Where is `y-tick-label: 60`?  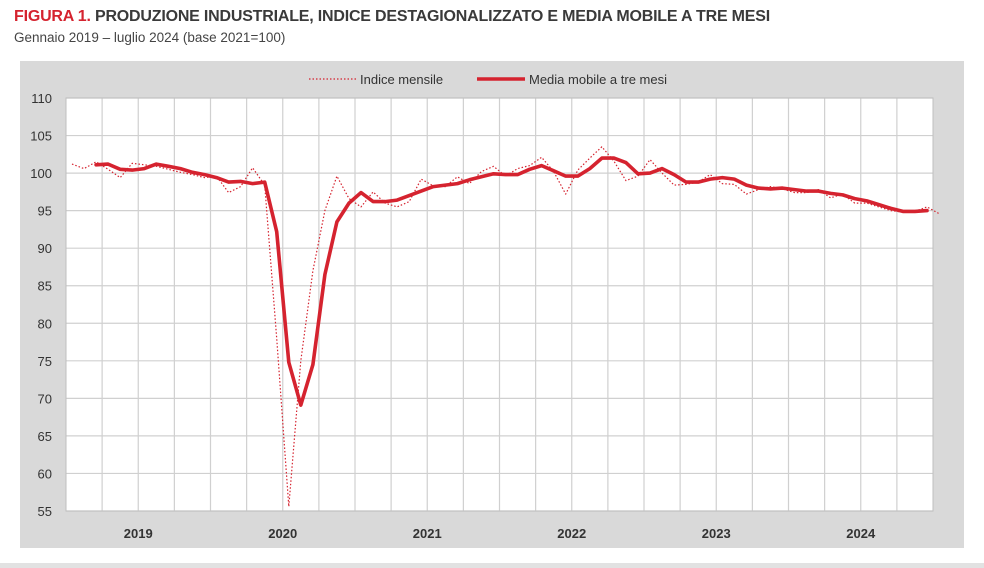
y-tick-label: 60 is located at coordinates (45, 473).